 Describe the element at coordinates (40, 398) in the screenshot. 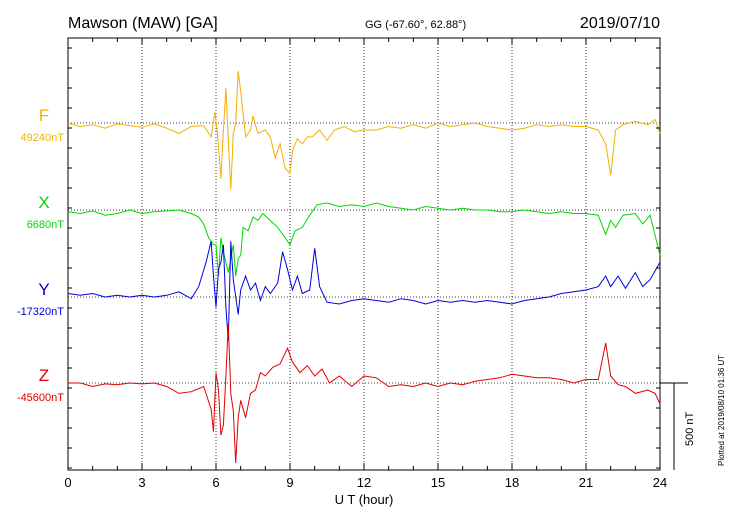

I see `series-baseline-label-z: -45600nT` at that location.